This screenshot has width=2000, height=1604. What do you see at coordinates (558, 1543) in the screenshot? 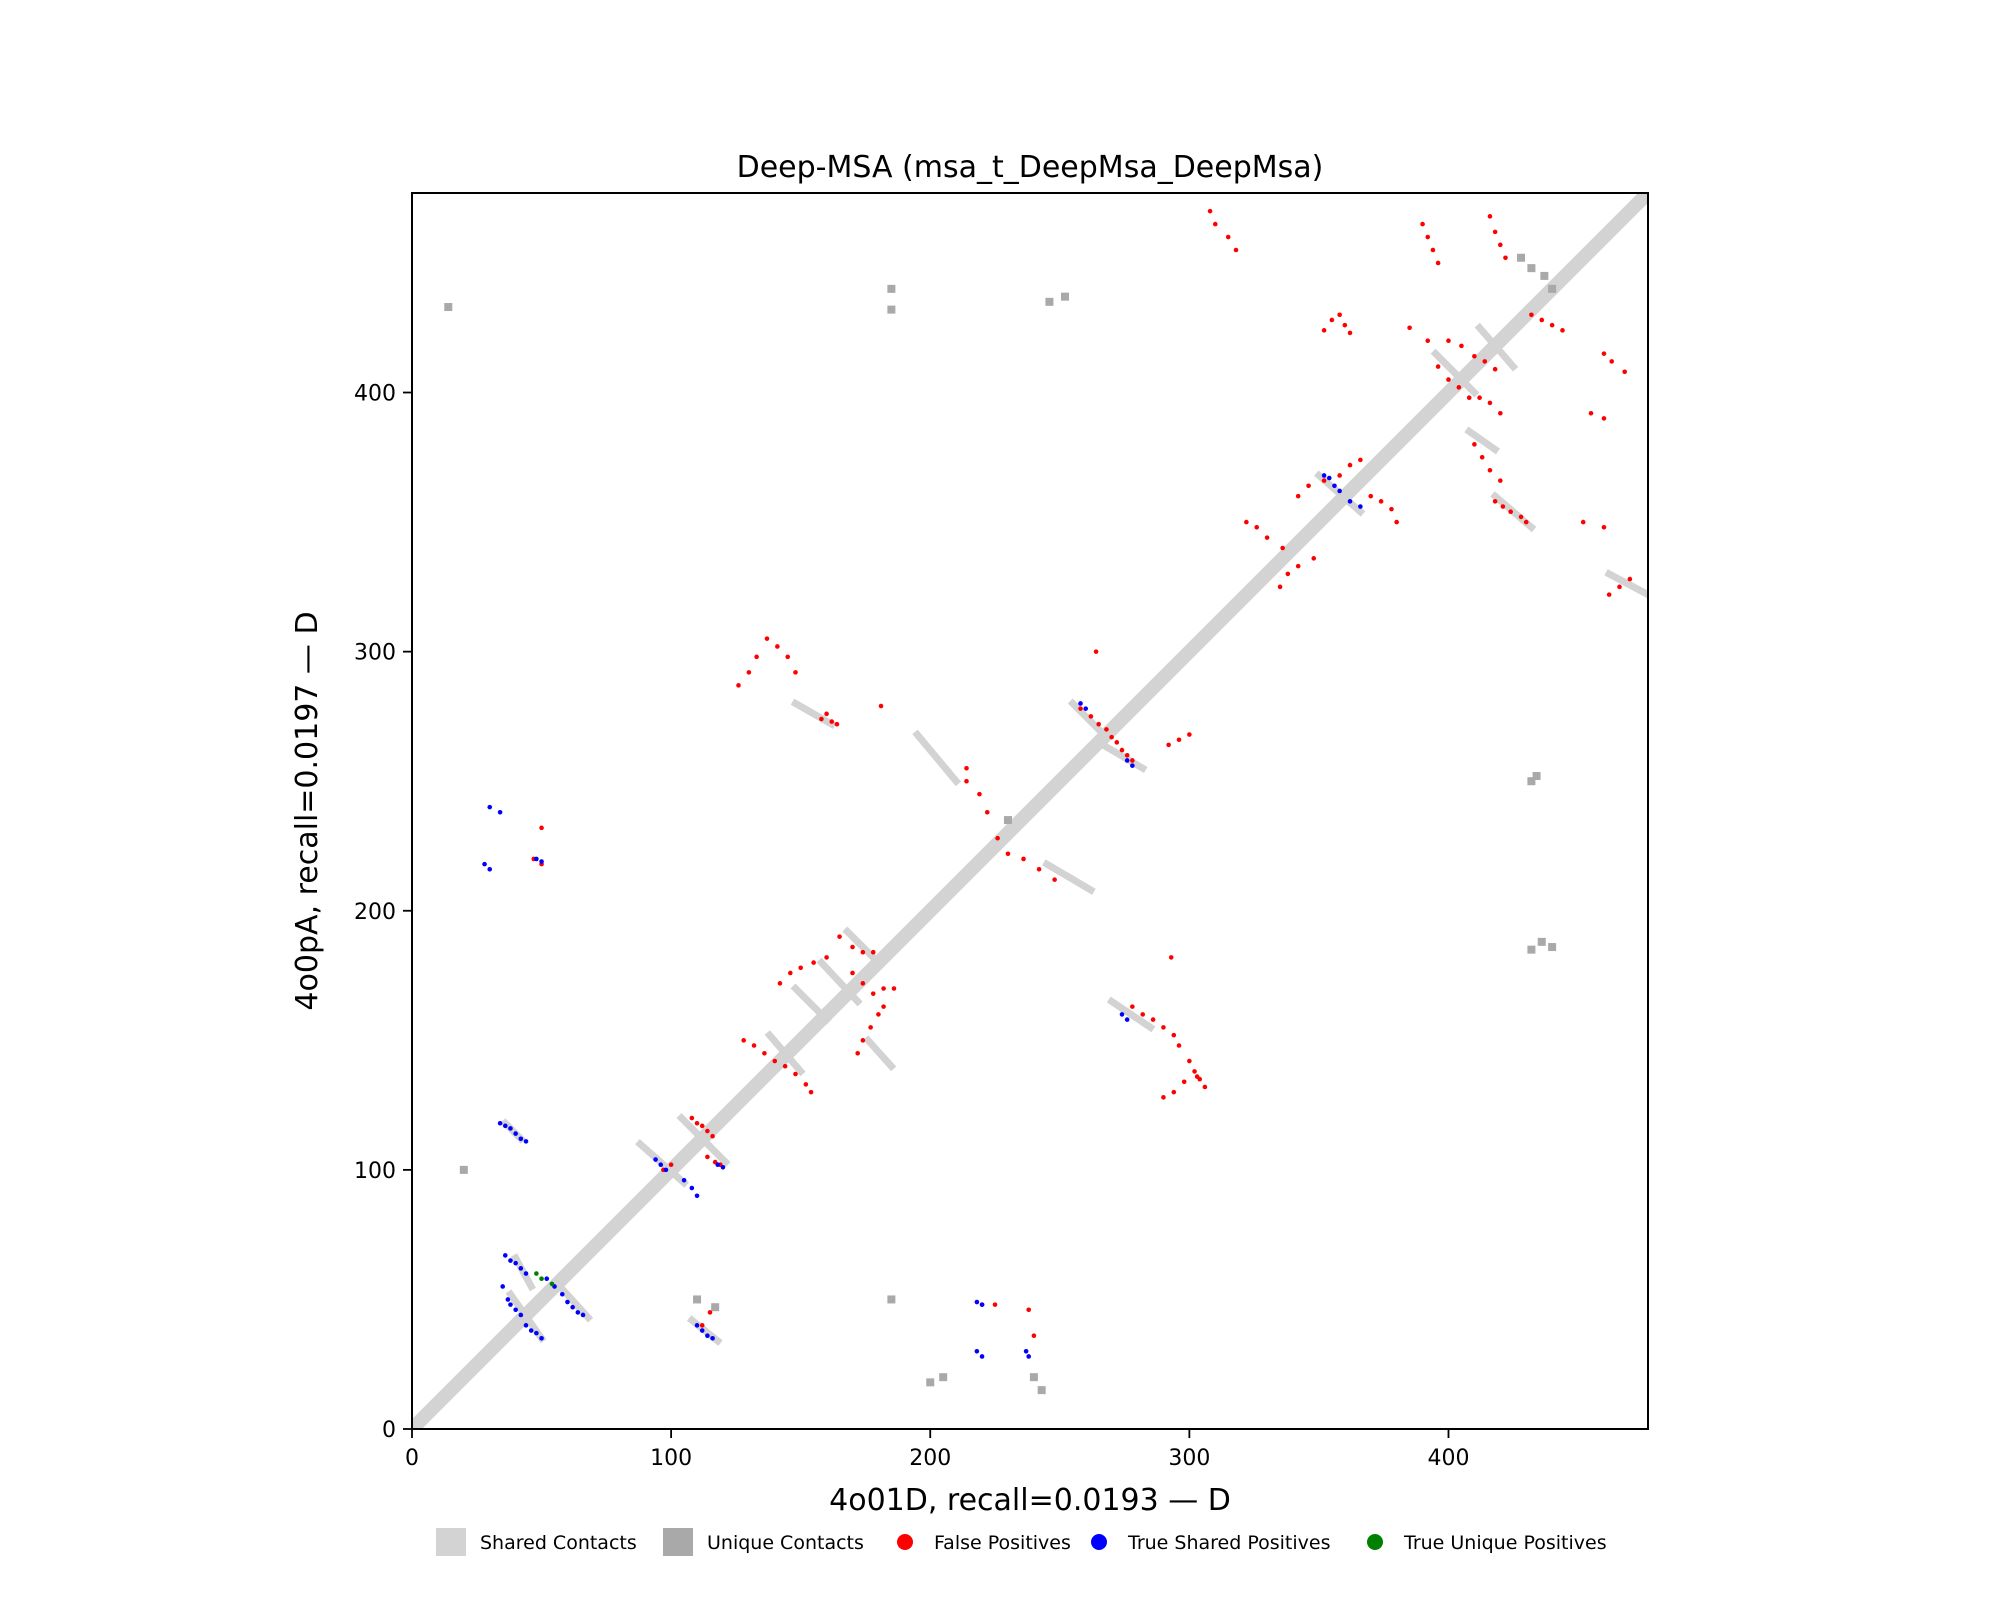
I see `legend-label: Shared Contacts` at bounding box center [558, 1543].